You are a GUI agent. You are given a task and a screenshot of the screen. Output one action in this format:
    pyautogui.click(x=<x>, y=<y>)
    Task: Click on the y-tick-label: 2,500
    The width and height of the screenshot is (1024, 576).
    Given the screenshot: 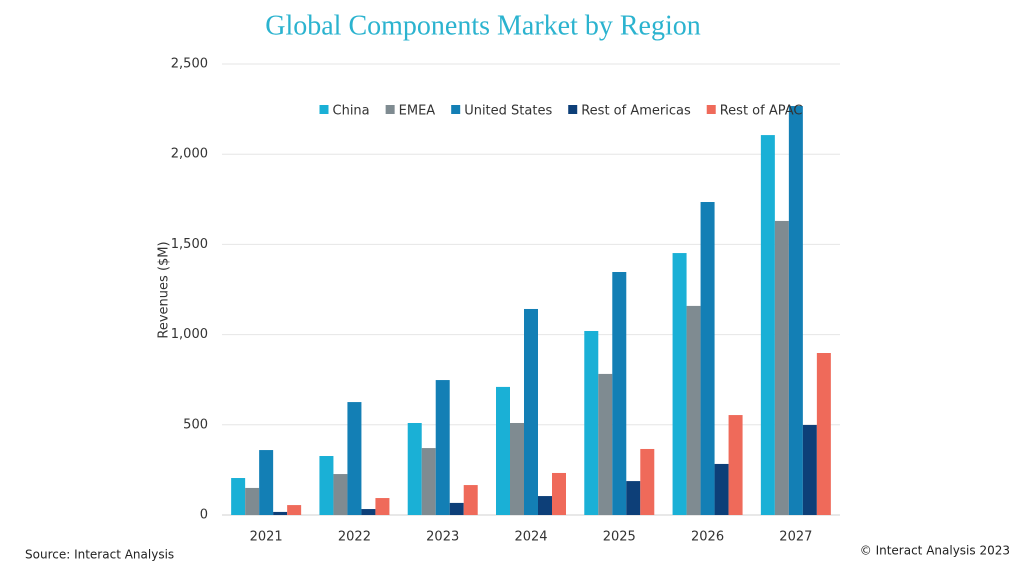 What is the action you would take?
    pyautogui.click(x=189, y=64)
    